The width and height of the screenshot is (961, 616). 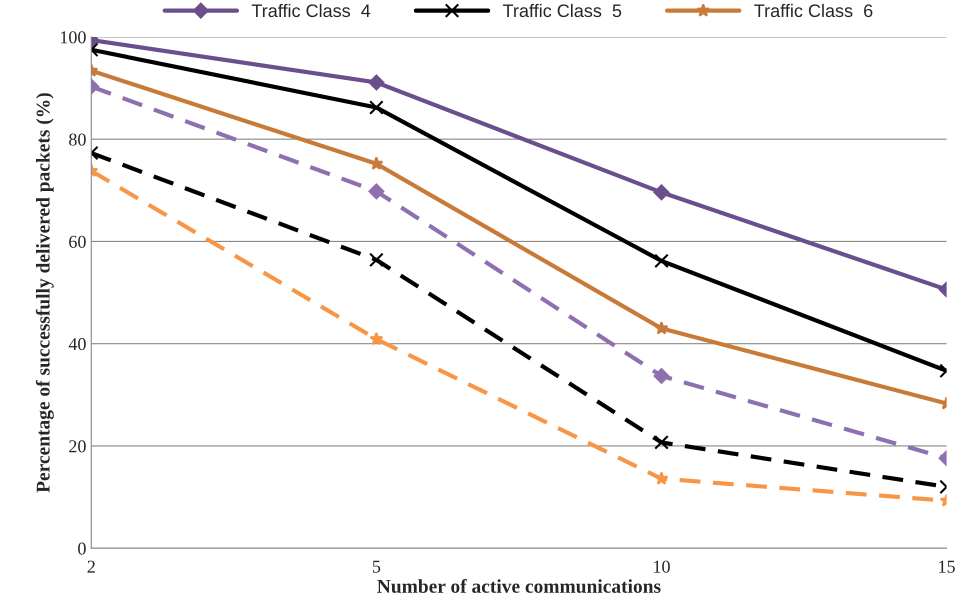 What do you see at coordinates (77, 139) in the screenshot?
I see `y-tick-label: 80` at bounding box center [77, 139].